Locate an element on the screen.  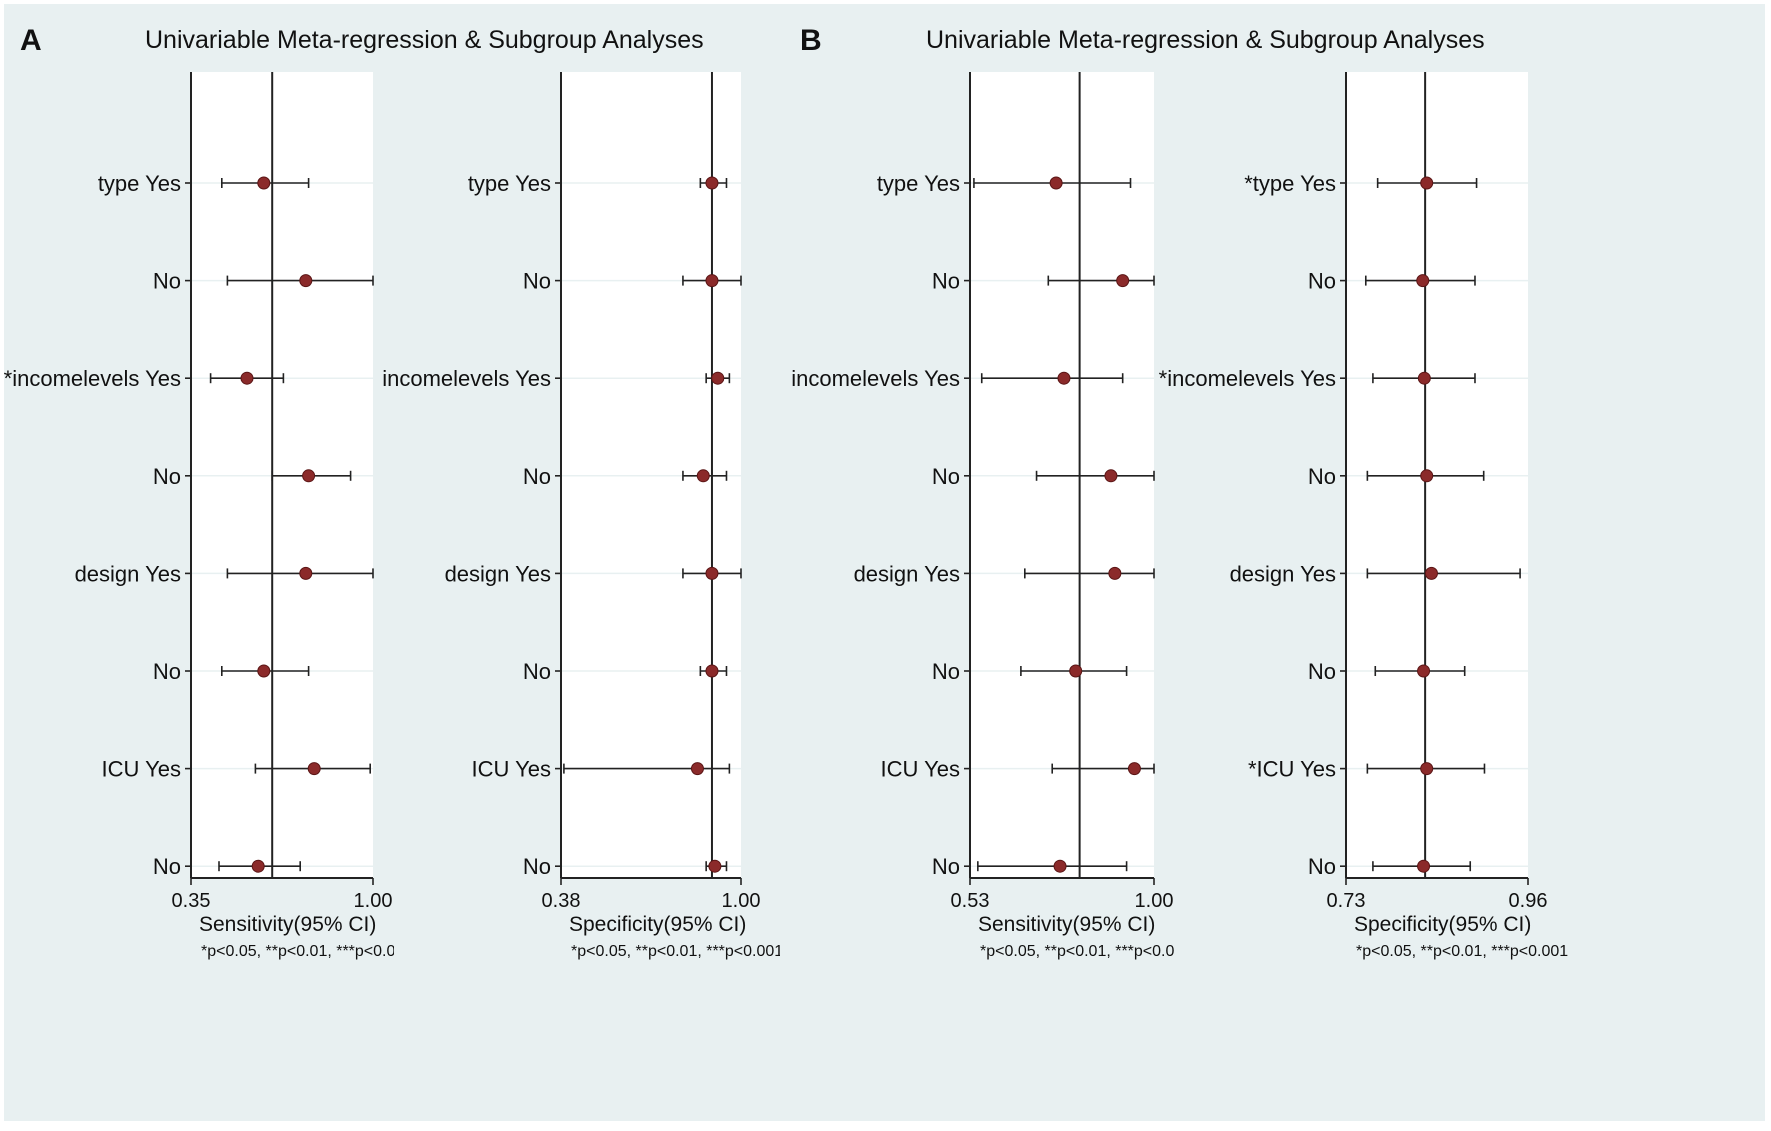
panel-a-letter: A is located at coordinates (31, 40).